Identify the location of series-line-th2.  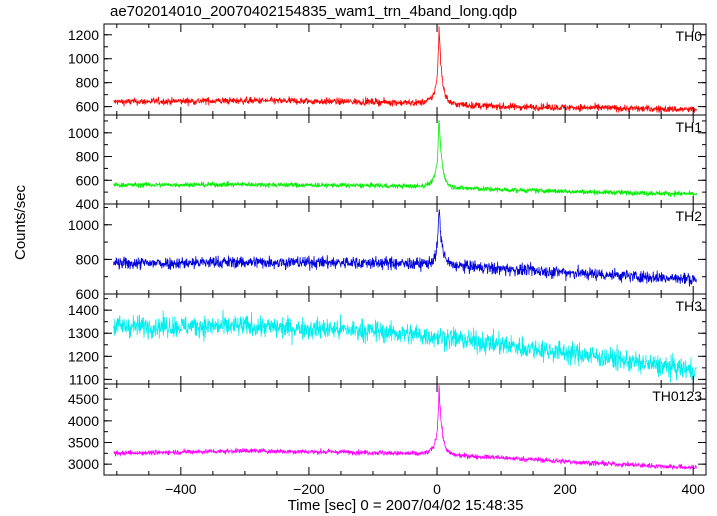
(405, 248).